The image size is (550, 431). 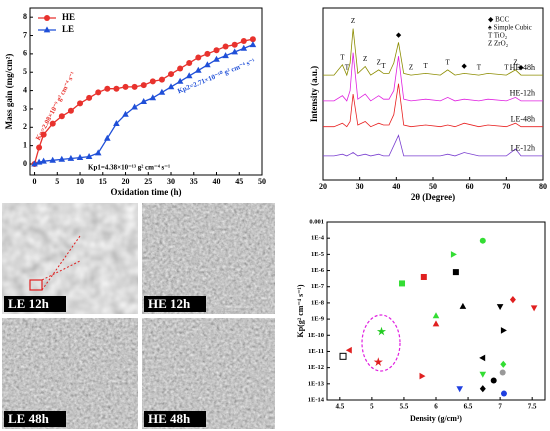 I want to click on x-tick-label: 7, so click(x=500, y=407).